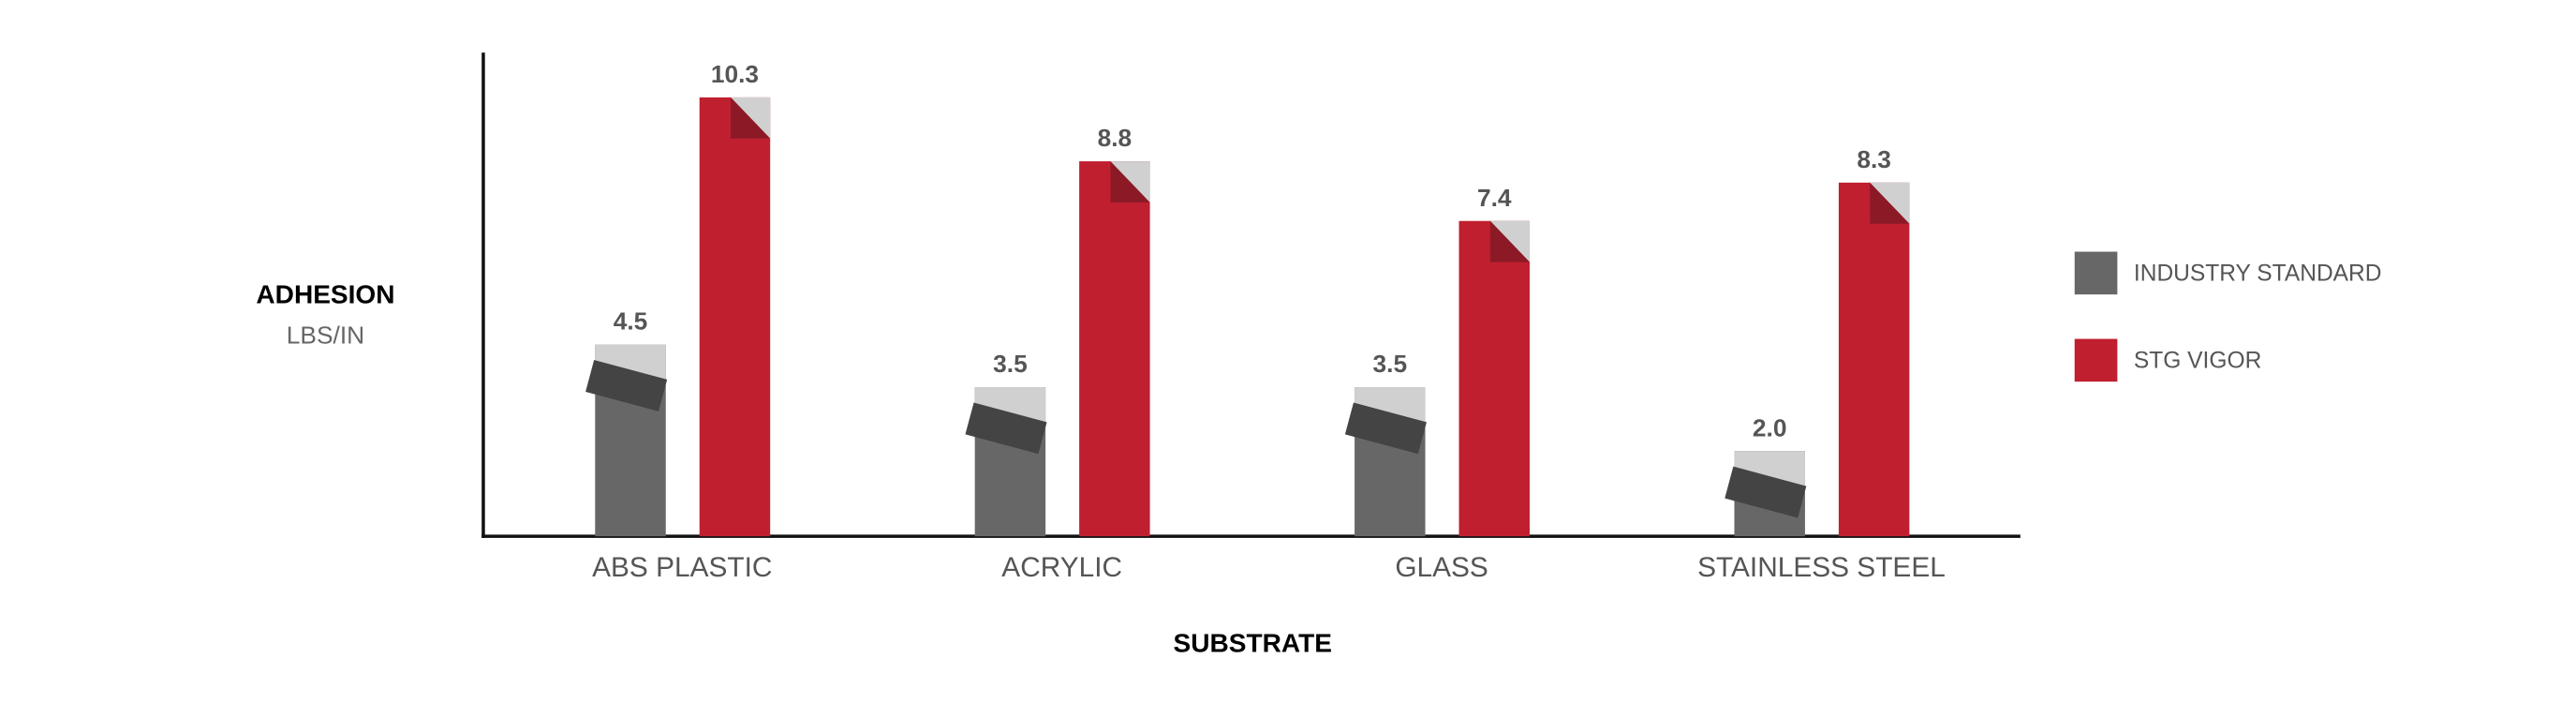 Image resolution: width=2576 pixels, height=703 pixels. Describe the element at coordinates (1441, 567) in the screenshot. I see `x-tick-label: GLASS` at that location.